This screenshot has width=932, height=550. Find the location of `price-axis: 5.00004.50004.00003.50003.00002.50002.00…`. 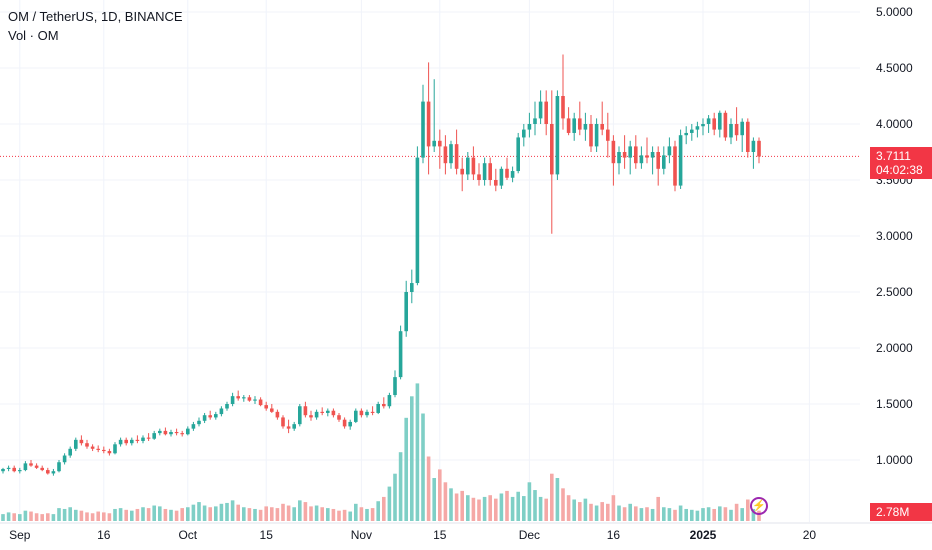

price-axis: 5.00004.50004.00003.50003.00002.50002.00… is located at coordinates (894, 236).